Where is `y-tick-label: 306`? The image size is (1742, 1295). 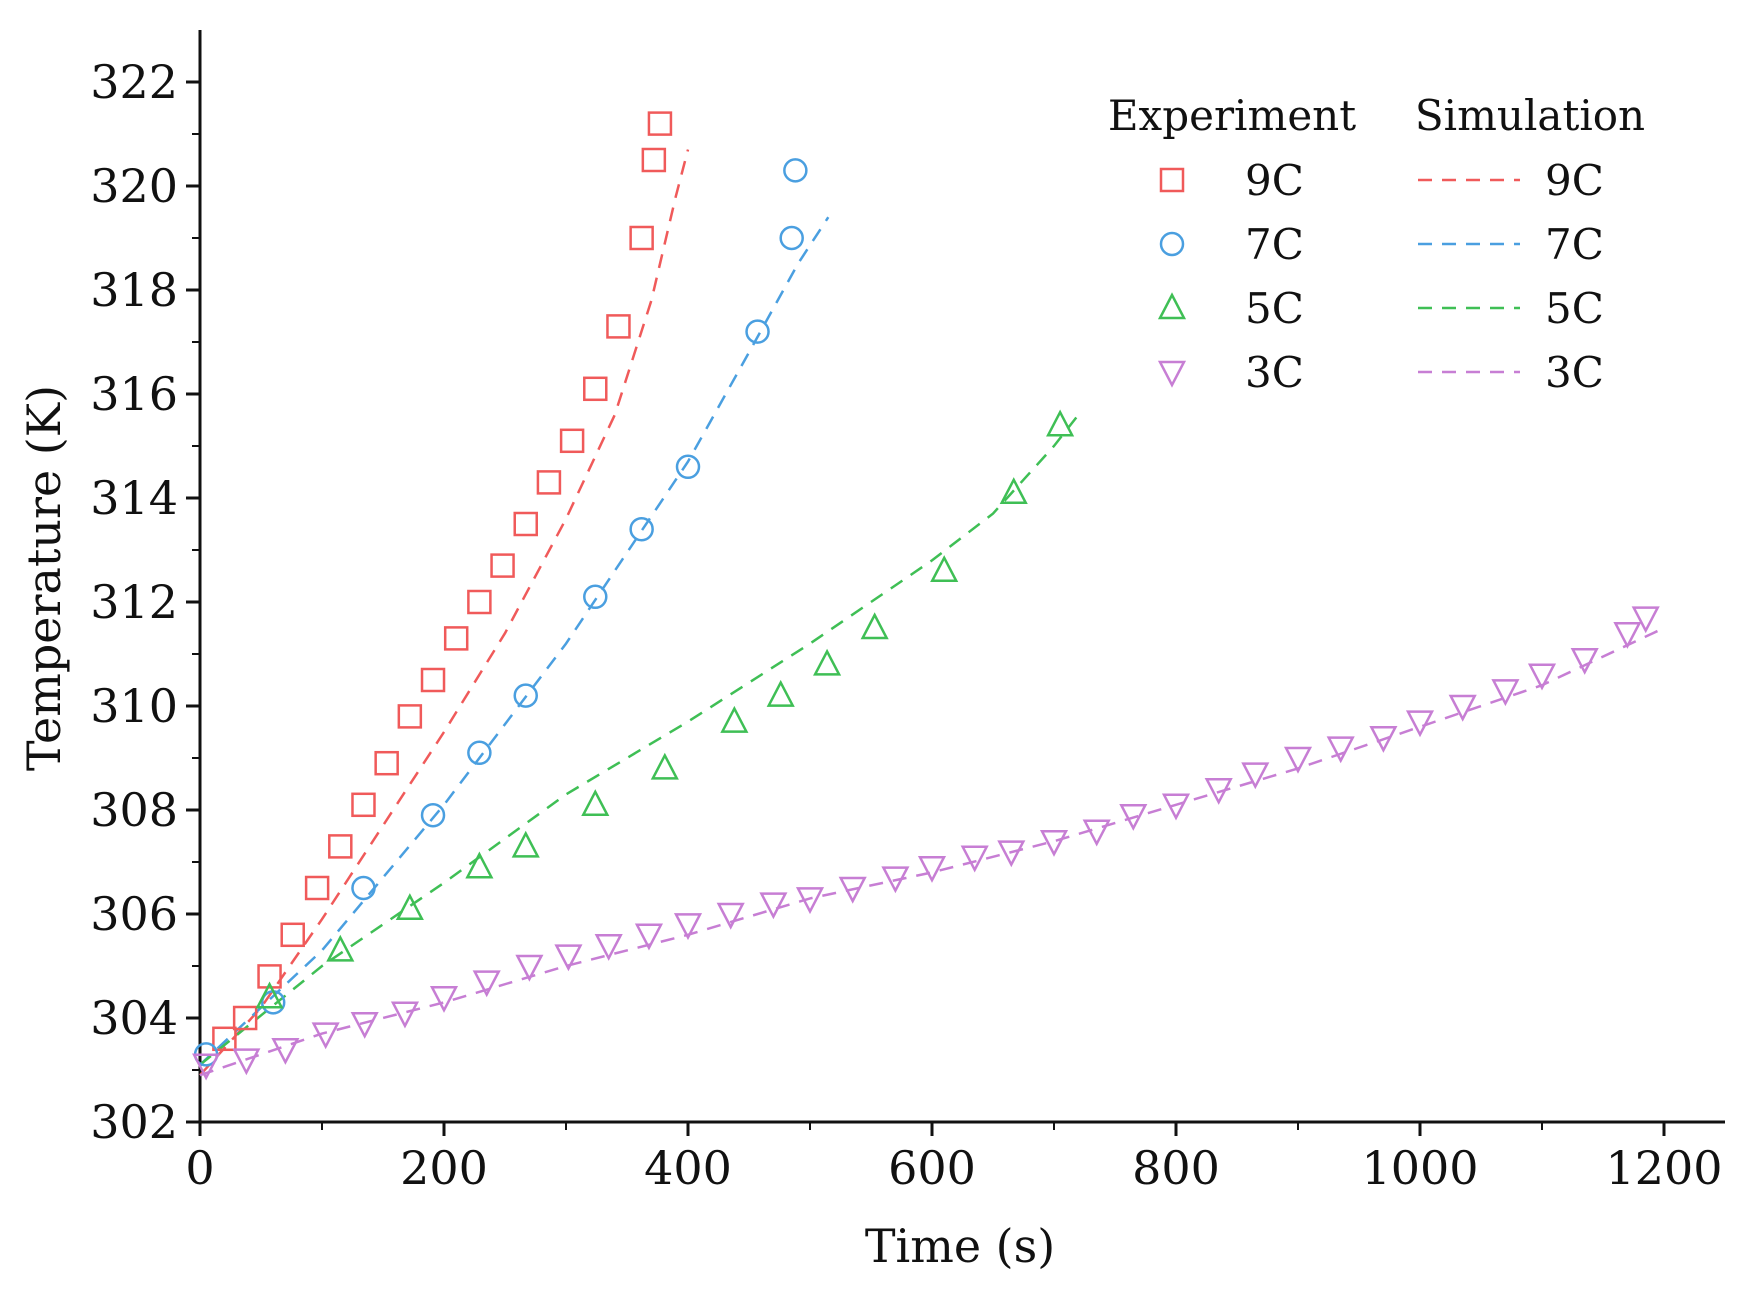
y-tick-label: 306 is located at coordinates (134, 914).